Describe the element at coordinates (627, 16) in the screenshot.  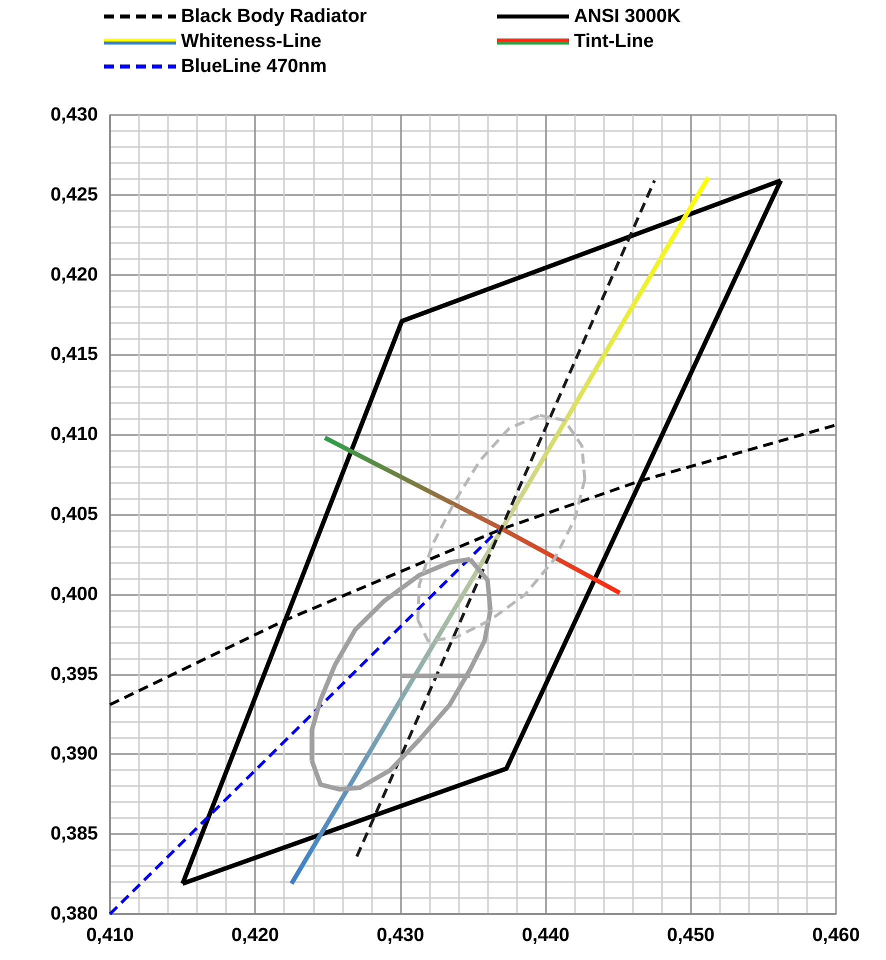
I see `legend-label: ANSI 3000K` at that location.